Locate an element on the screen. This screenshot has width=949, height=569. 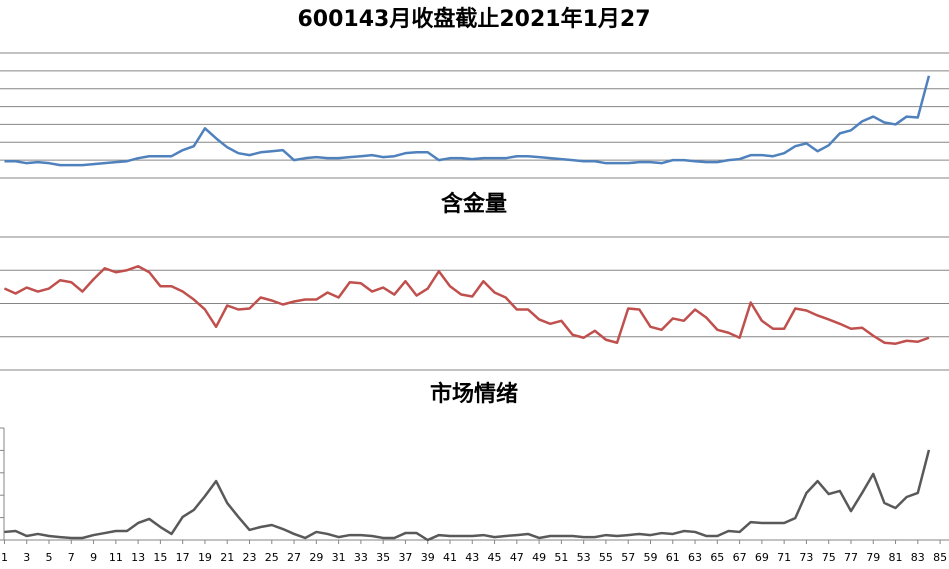
x-tick-label: 31 is located at coordinates (339, 557).